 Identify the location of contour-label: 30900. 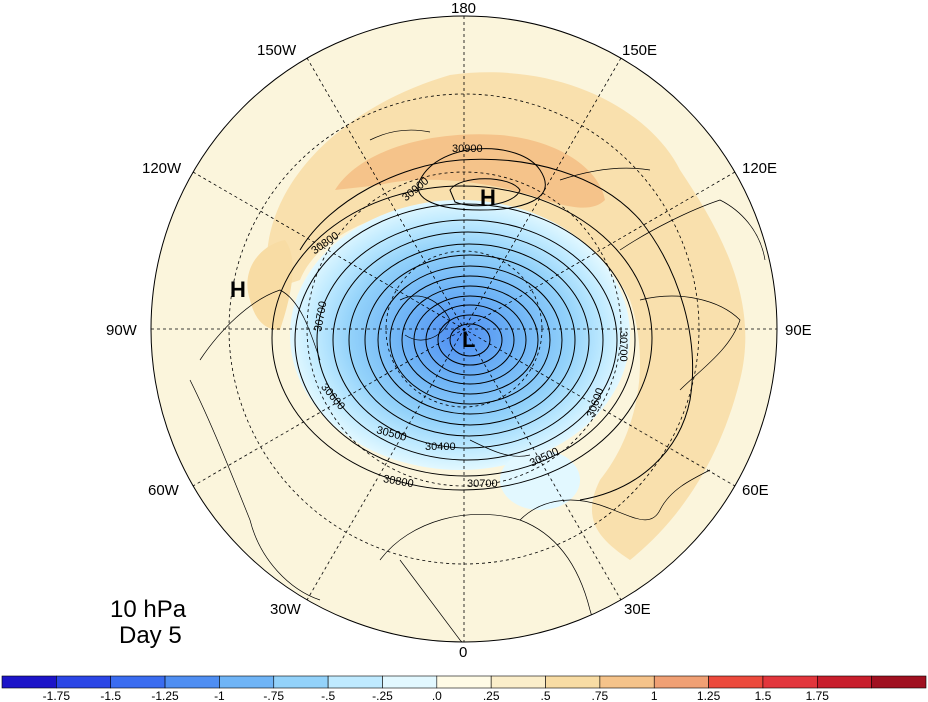
(467, 149).